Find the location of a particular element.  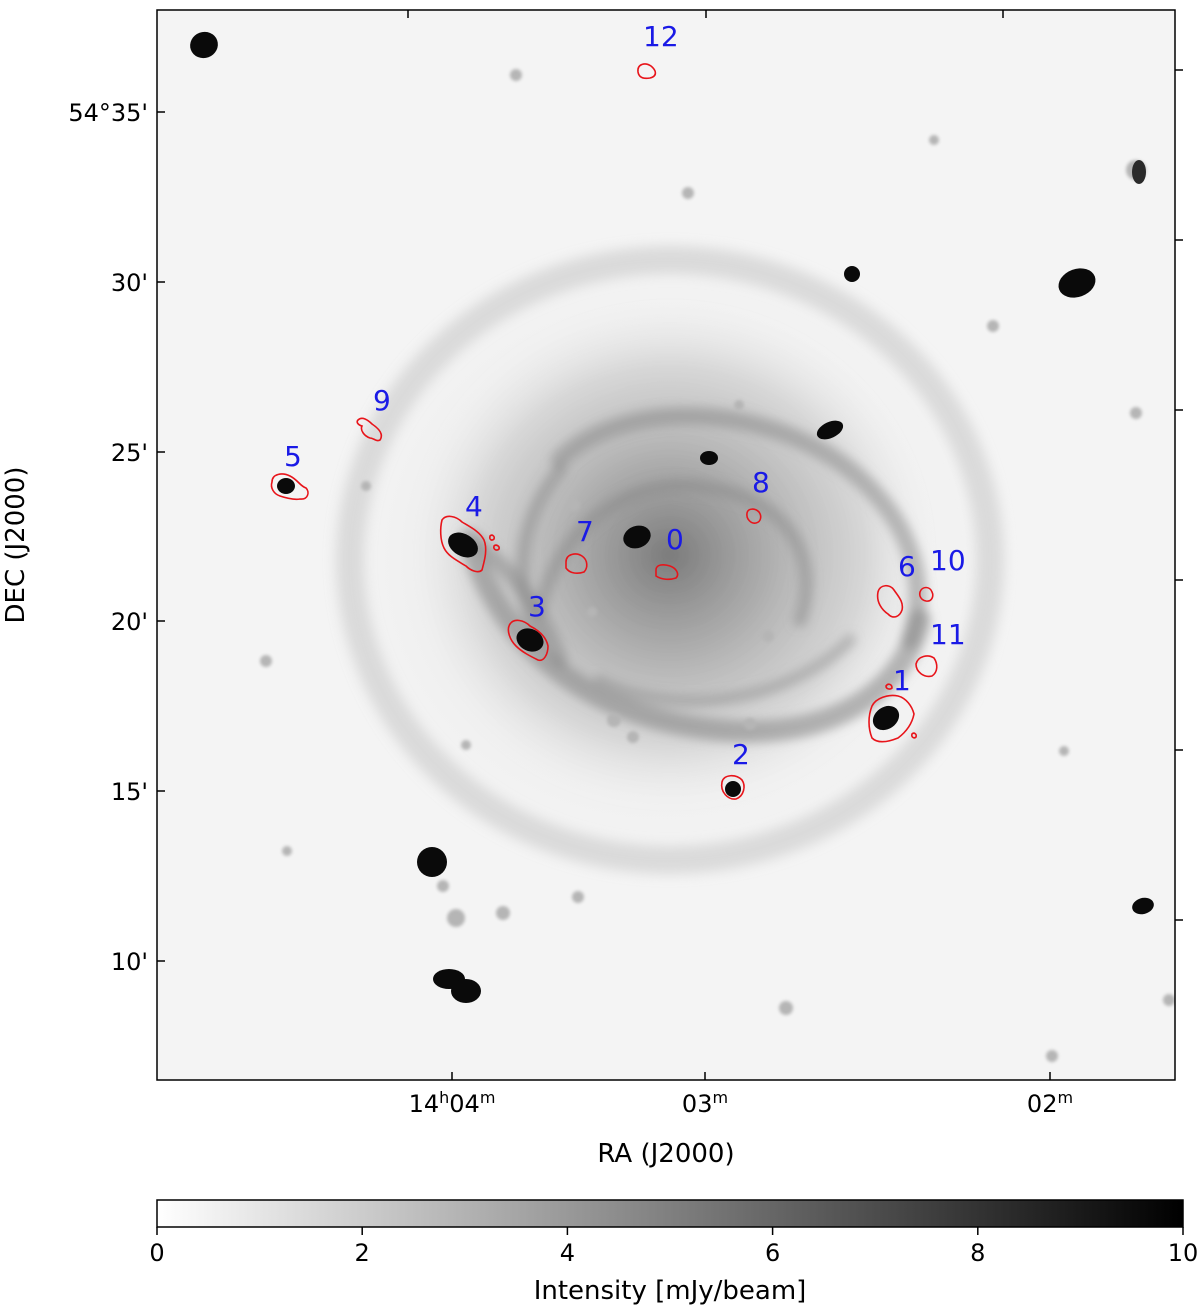

region-label-10: 10 is located at coordinates (948, 560).